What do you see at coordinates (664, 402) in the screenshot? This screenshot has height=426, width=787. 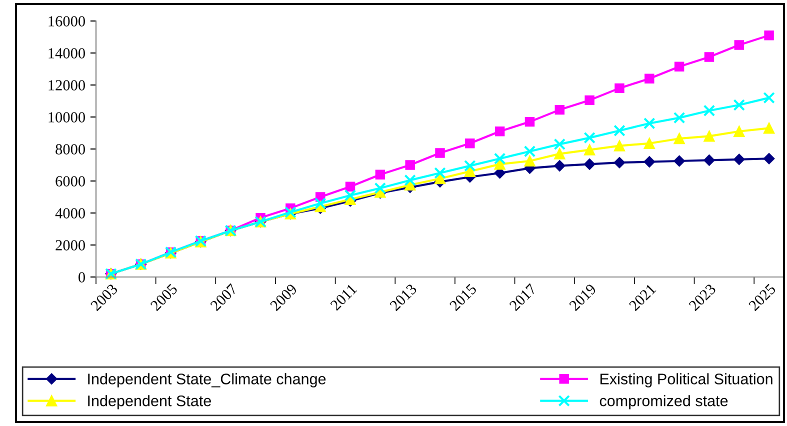 I see `legend-label: compromized state` at bounding box center [664, 402].